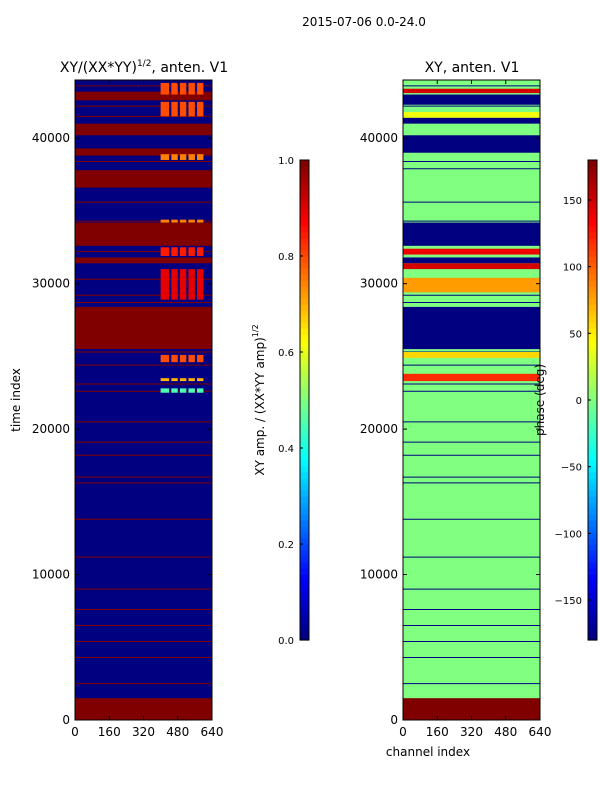 The width and height of the screenshot is (600, 800). What do you see at coordinates (16, 400) in the screenshot?
I see `amp-ratio-ylabel: time index` at bounding box center [16, 400].